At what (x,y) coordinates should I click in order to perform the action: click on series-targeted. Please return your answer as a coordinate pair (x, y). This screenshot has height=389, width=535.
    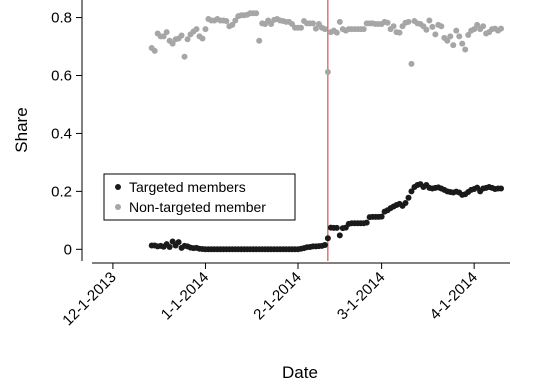
    Looking at the image, I should click on (326, 217).